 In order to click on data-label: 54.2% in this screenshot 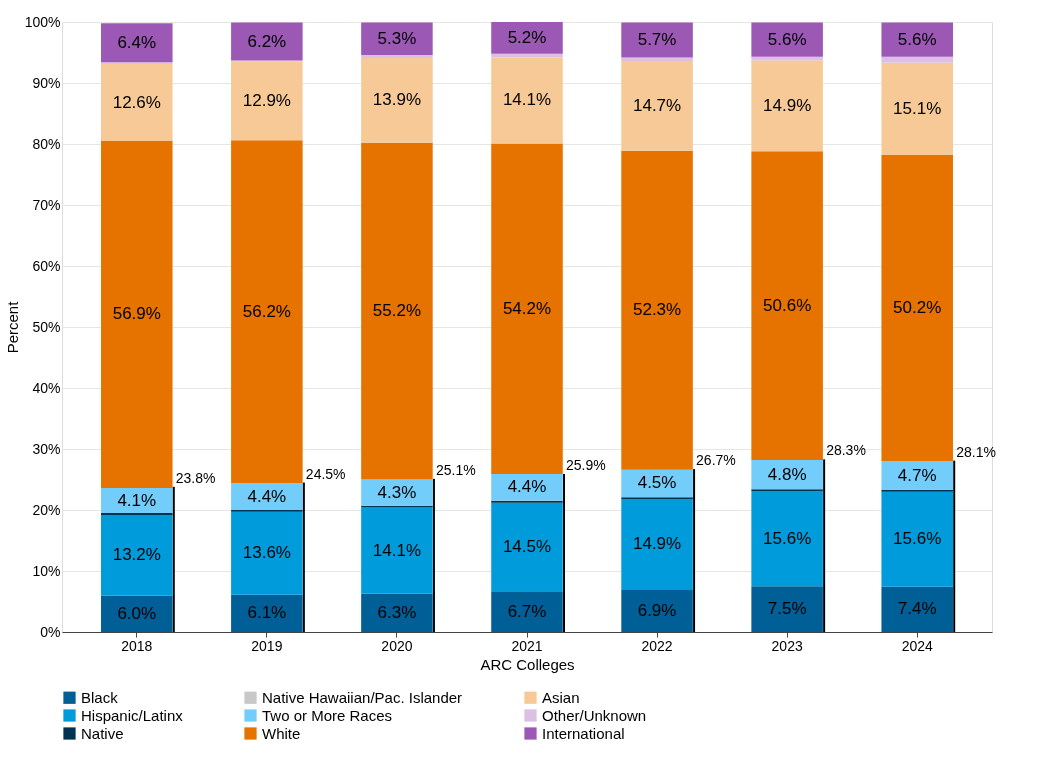, I will do `click(527, 308)`.